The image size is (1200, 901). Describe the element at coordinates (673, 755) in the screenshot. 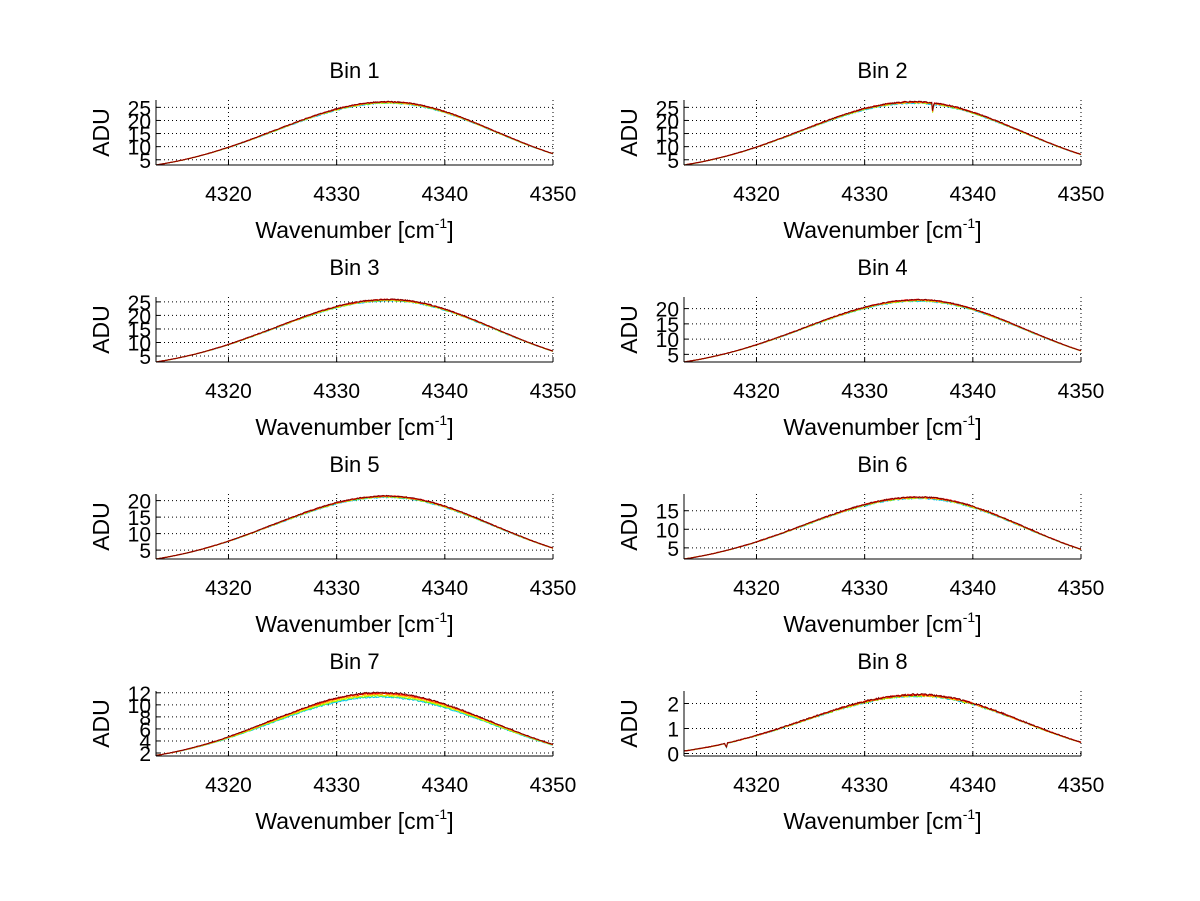

I see `y-tick-label: 0` at that location.